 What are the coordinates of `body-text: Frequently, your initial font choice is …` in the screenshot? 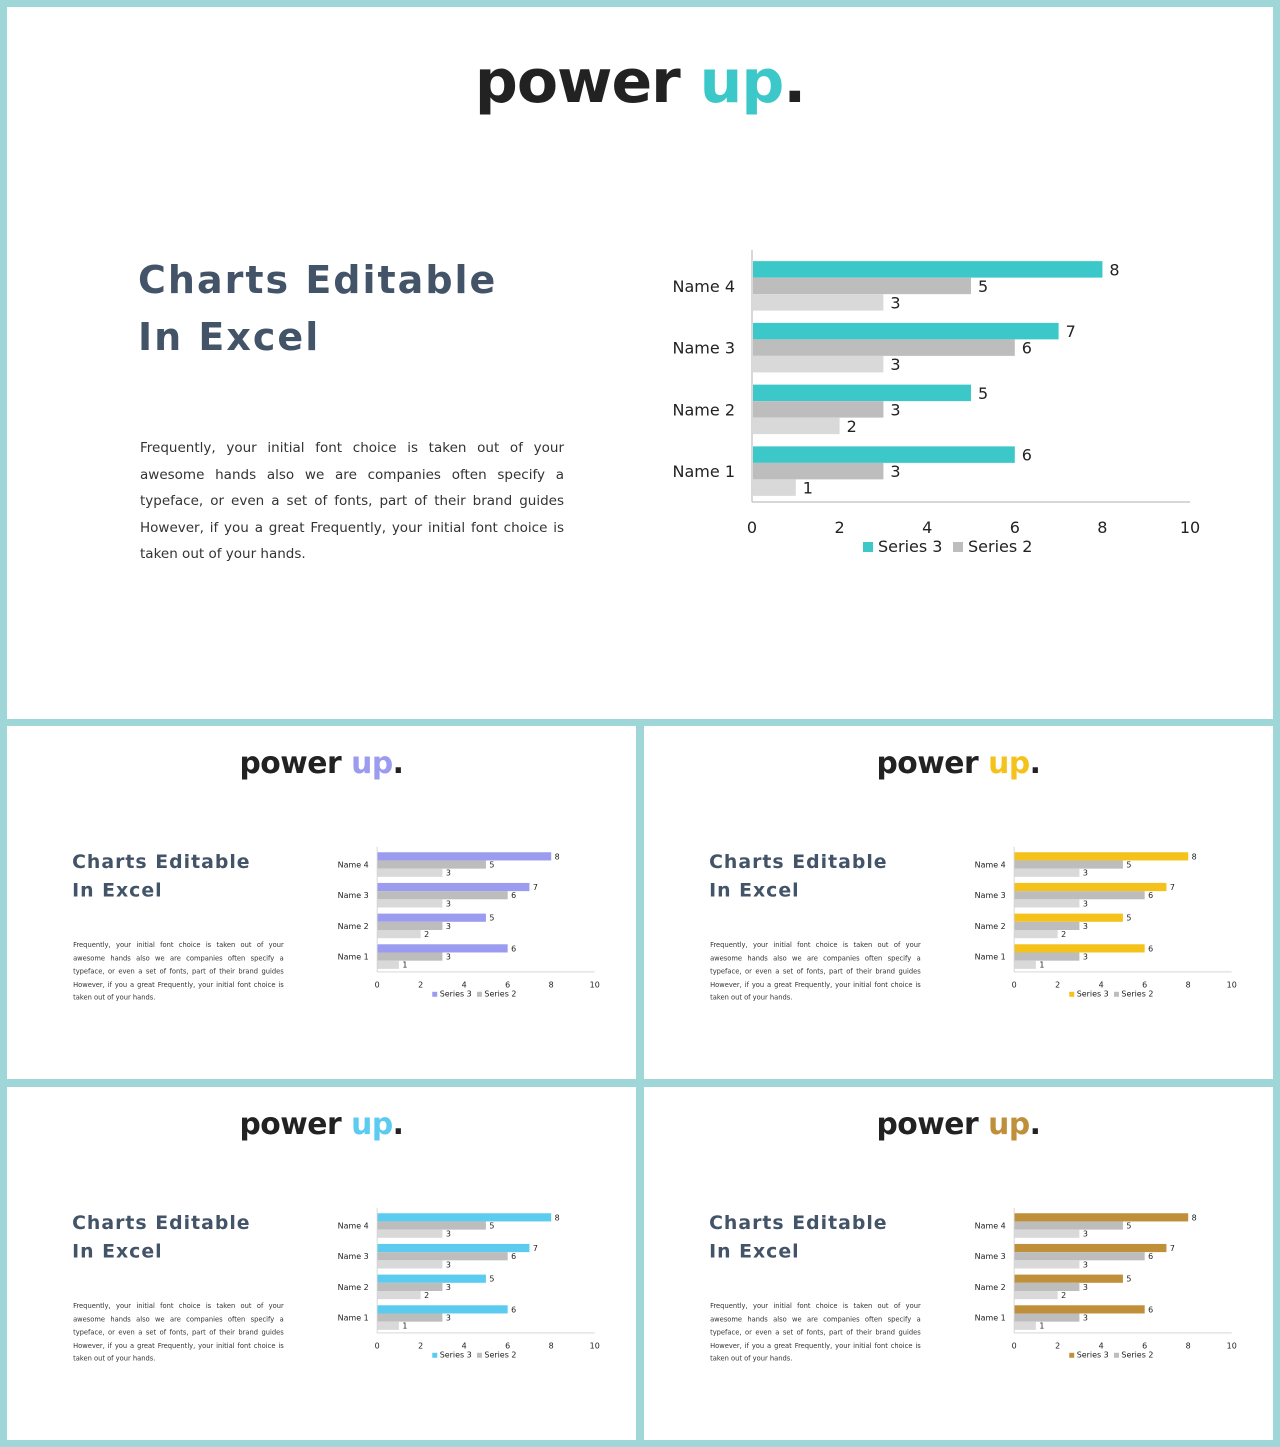 It's located at (815, 971).